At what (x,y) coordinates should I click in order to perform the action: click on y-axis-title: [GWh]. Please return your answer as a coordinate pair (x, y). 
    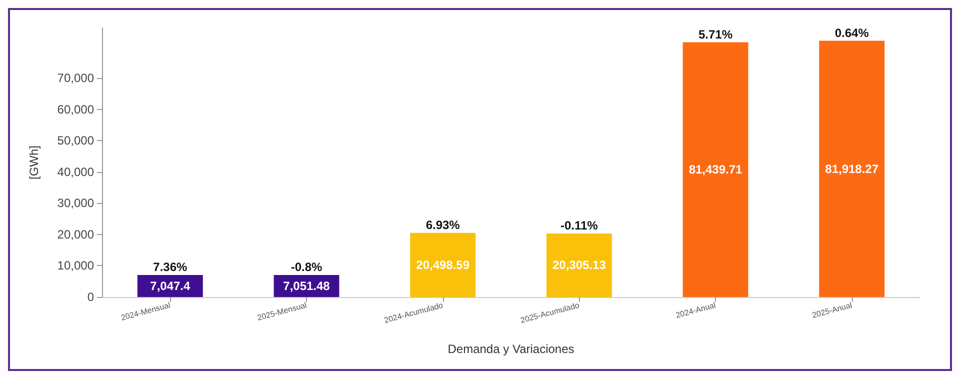
    Looking at the image, I should click on (34, 162).